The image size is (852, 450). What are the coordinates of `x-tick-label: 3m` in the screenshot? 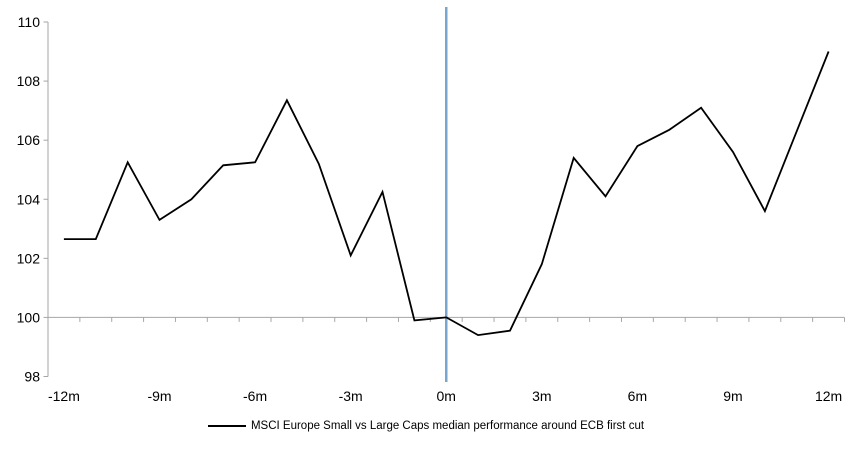 It's located at (541, 396).